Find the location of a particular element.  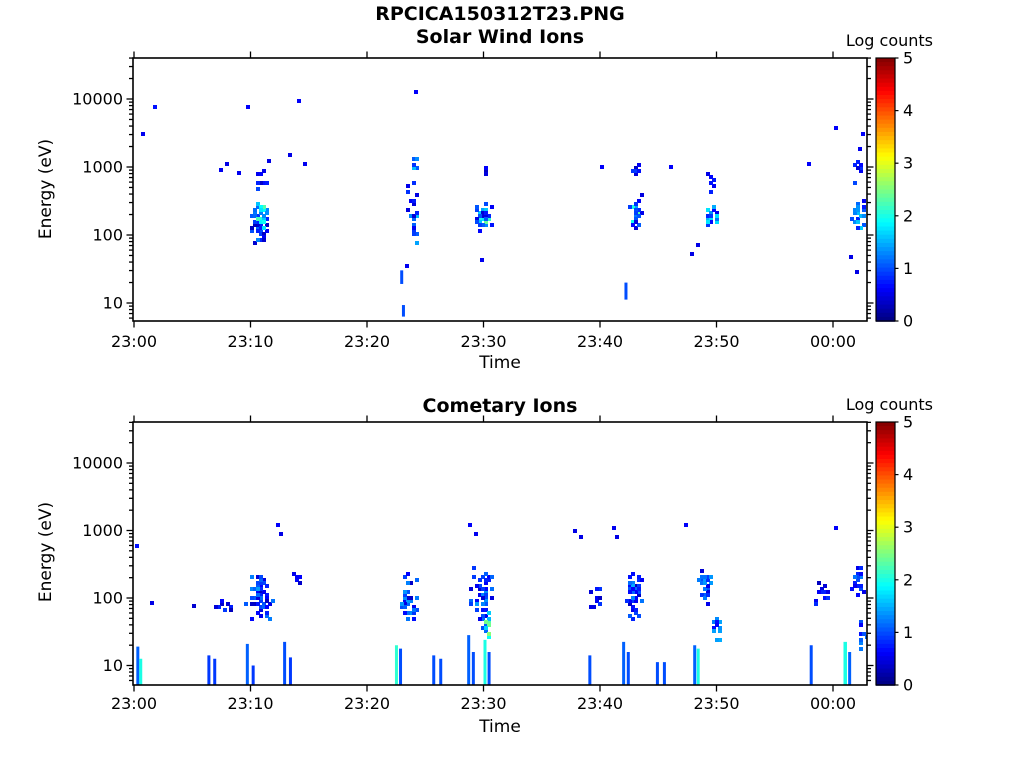

x-tick-label: 23:50 is located at coordinates (716, 341).